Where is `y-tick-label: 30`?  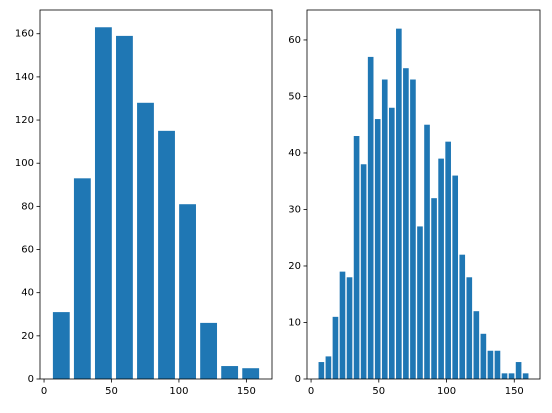
y-tick-label: 30 is located at coordinates (294, 209).